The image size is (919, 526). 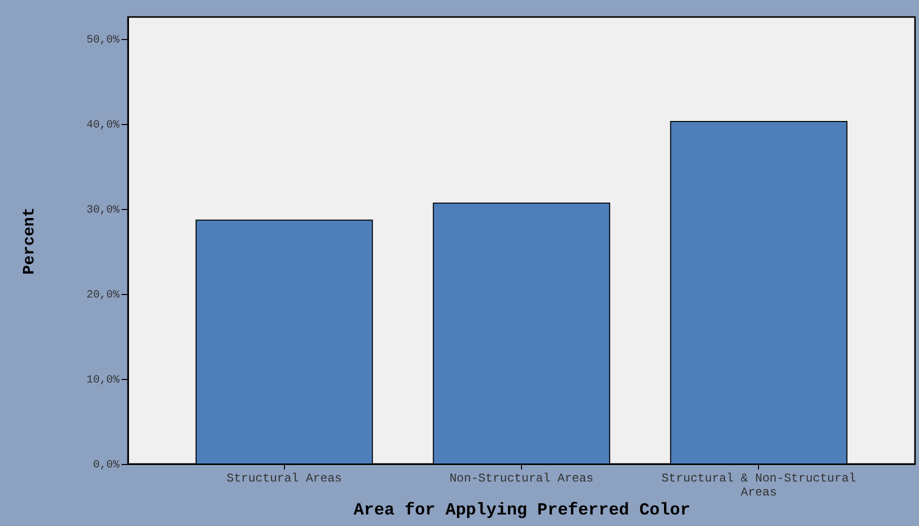 What do you see at coordinates (284, 479) in the screenshot?
I see `x-tick-label: Structural Areas` at bounding box center [284, 479].